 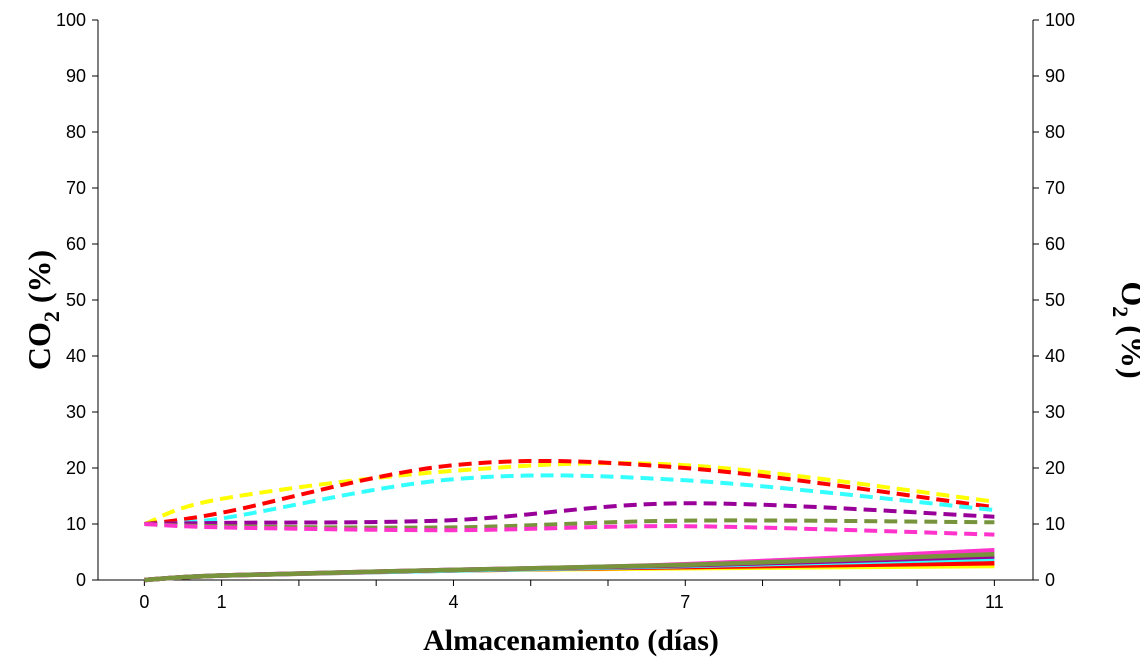 I want to click on x-tick-label: 11, so click(x=994, y=602).